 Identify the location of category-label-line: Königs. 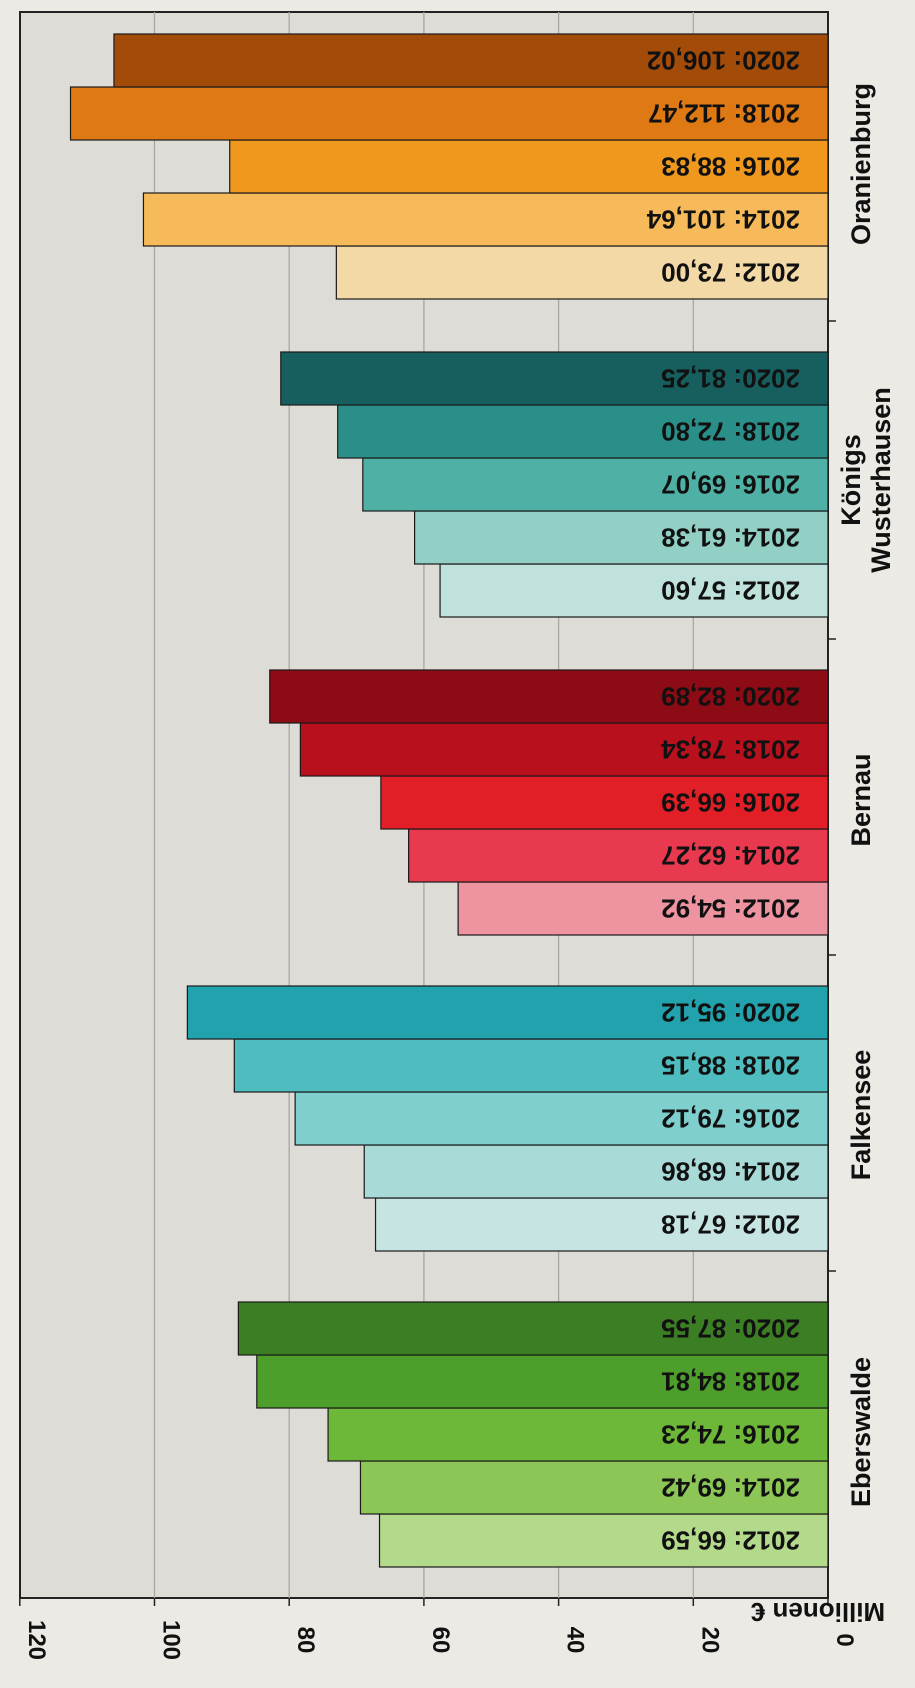
(851, 480).